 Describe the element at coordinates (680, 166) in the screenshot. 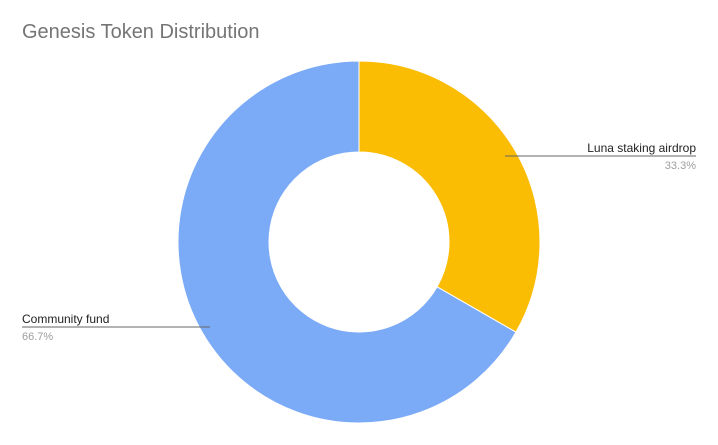

I see `slice-percentage: 33.3%` at that location.